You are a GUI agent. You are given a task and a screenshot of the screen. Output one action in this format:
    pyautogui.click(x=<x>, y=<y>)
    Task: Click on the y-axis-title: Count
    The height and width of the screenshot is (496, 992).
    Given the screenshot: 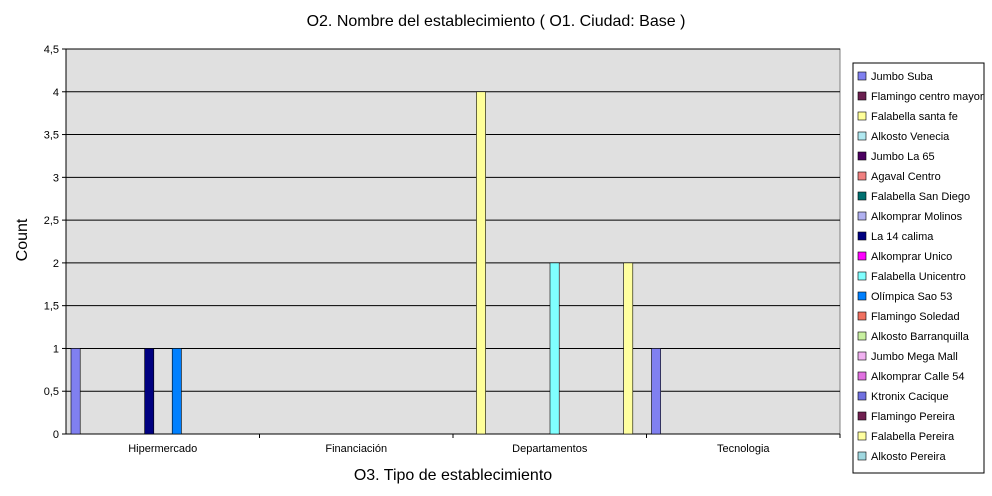 What is the action you would take?
    pyautogui.click(x=22, y=239)
    